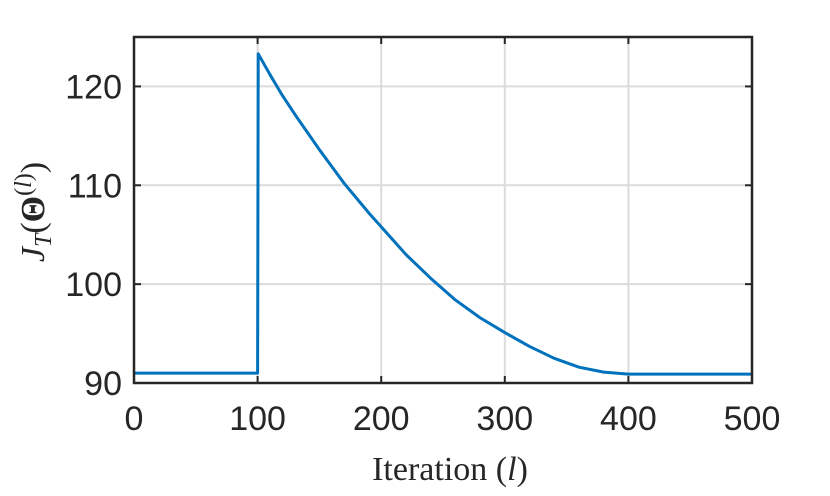 The height and width of the screenshot is (496, 830). I want to click on x-tick-label: 500, so click(752, 419).